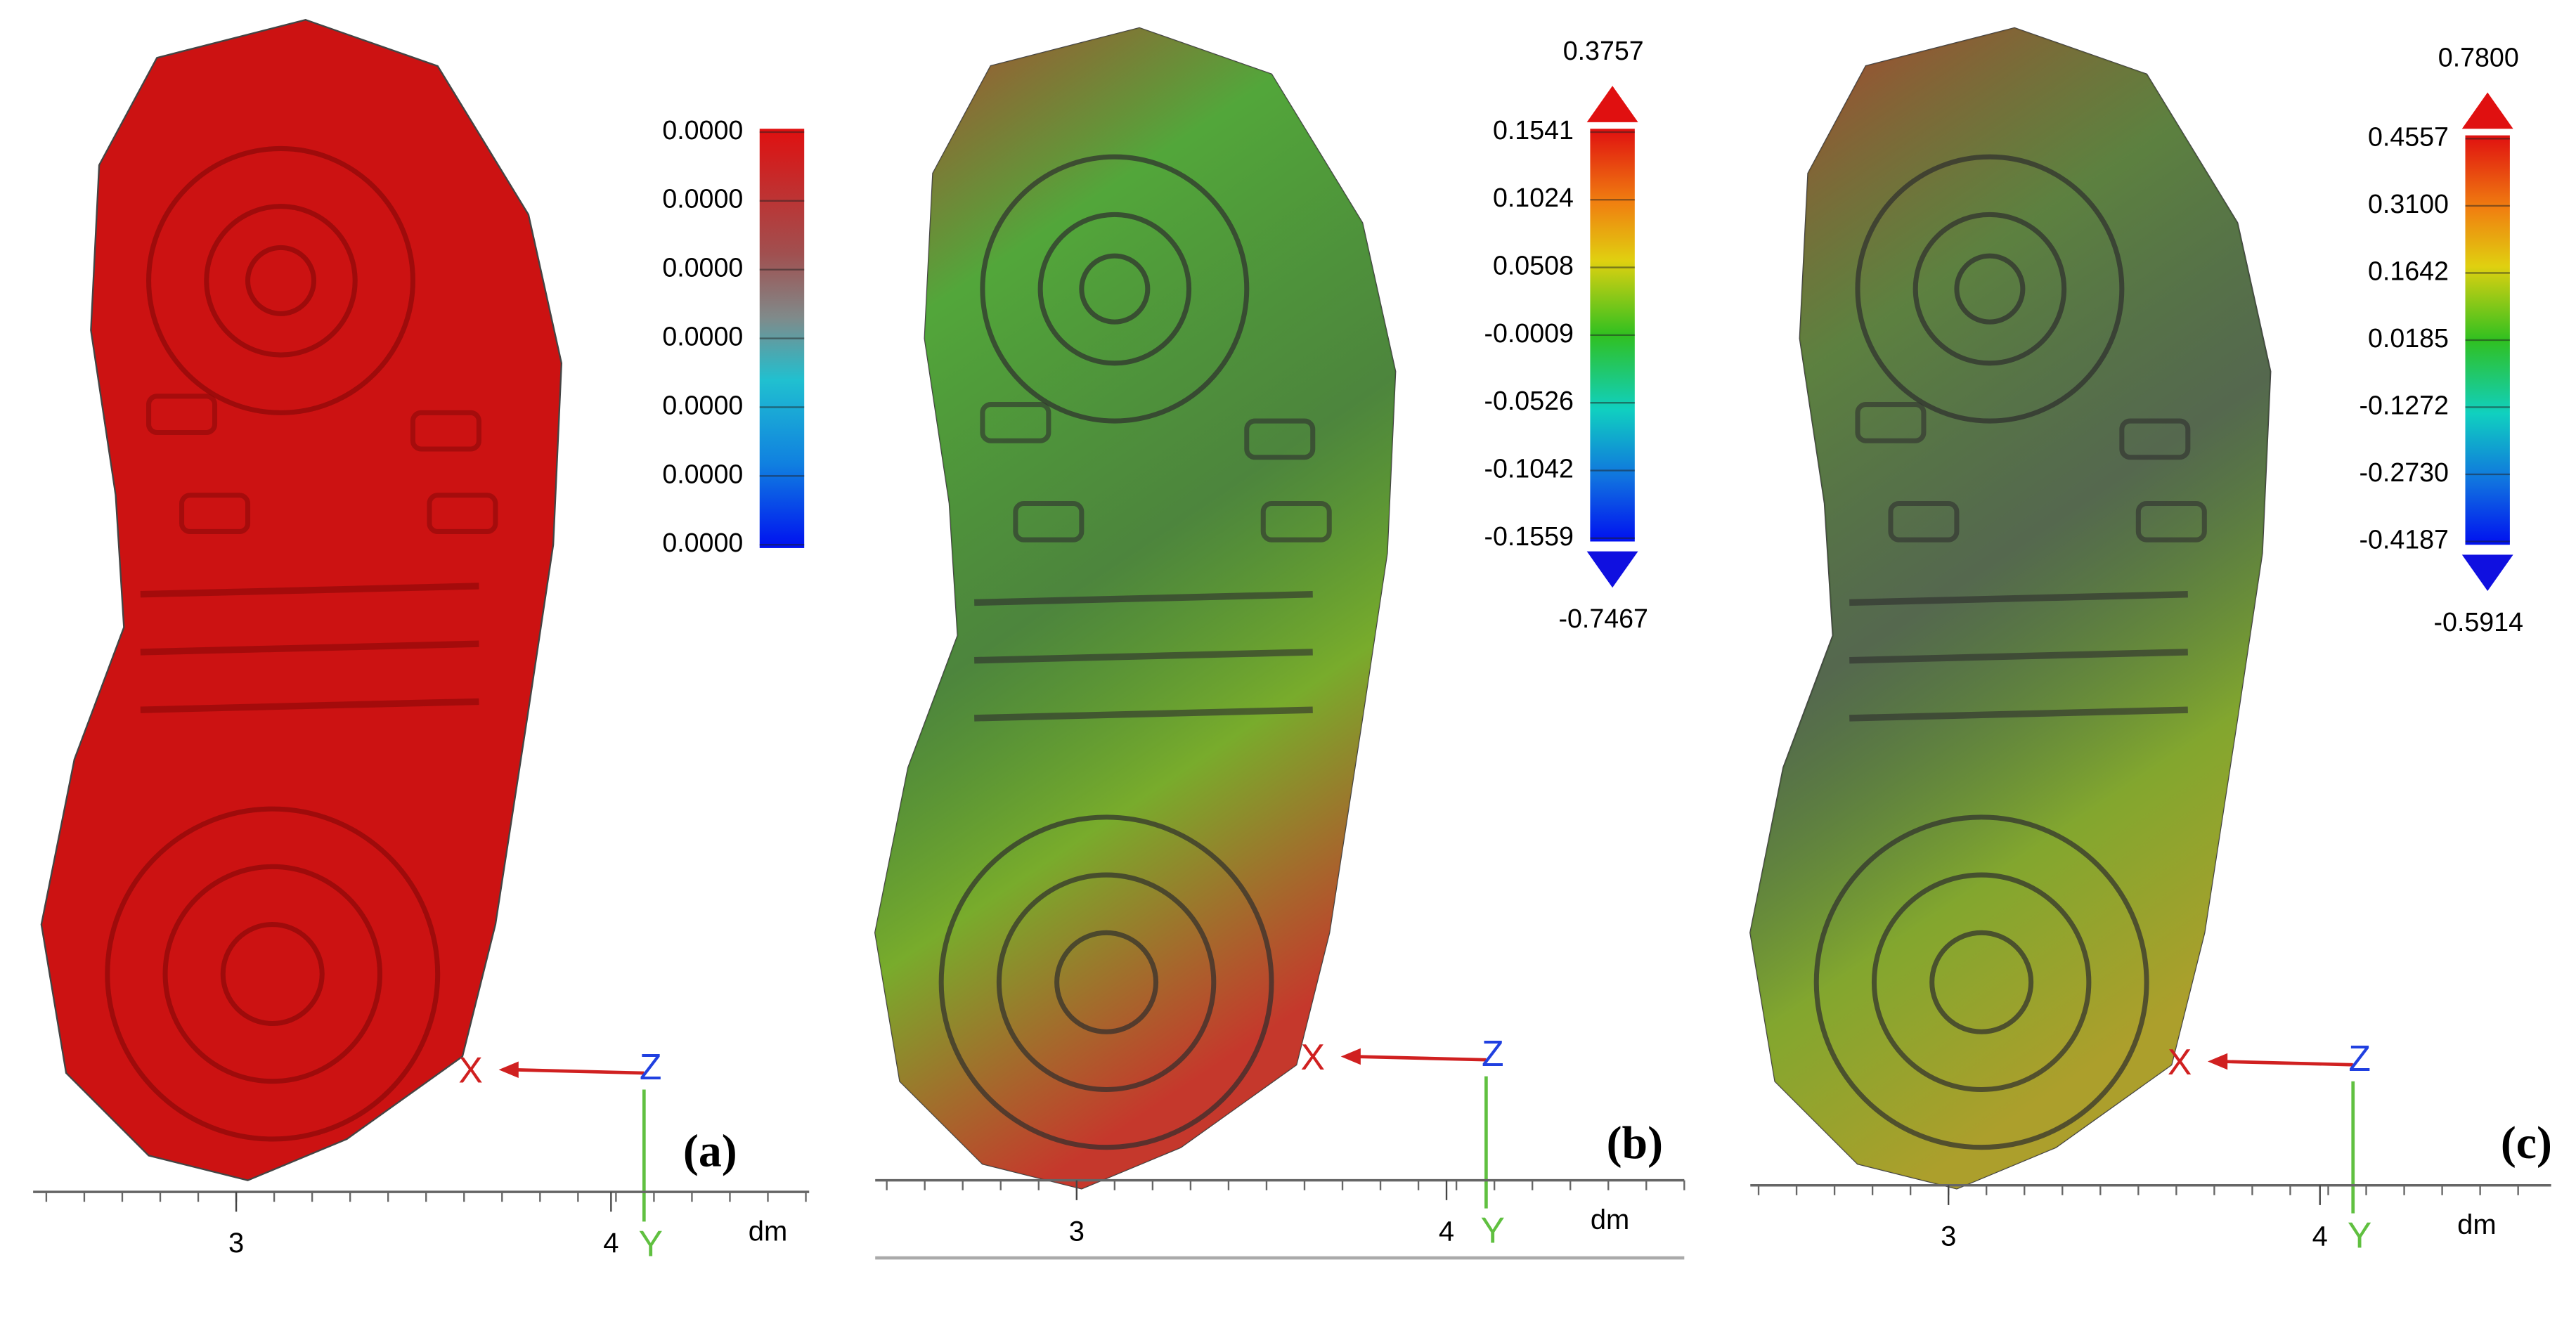 The height and width of the screenshot is (1319, 2576). I want to click on panel-label: (a), so click(710, 1151).